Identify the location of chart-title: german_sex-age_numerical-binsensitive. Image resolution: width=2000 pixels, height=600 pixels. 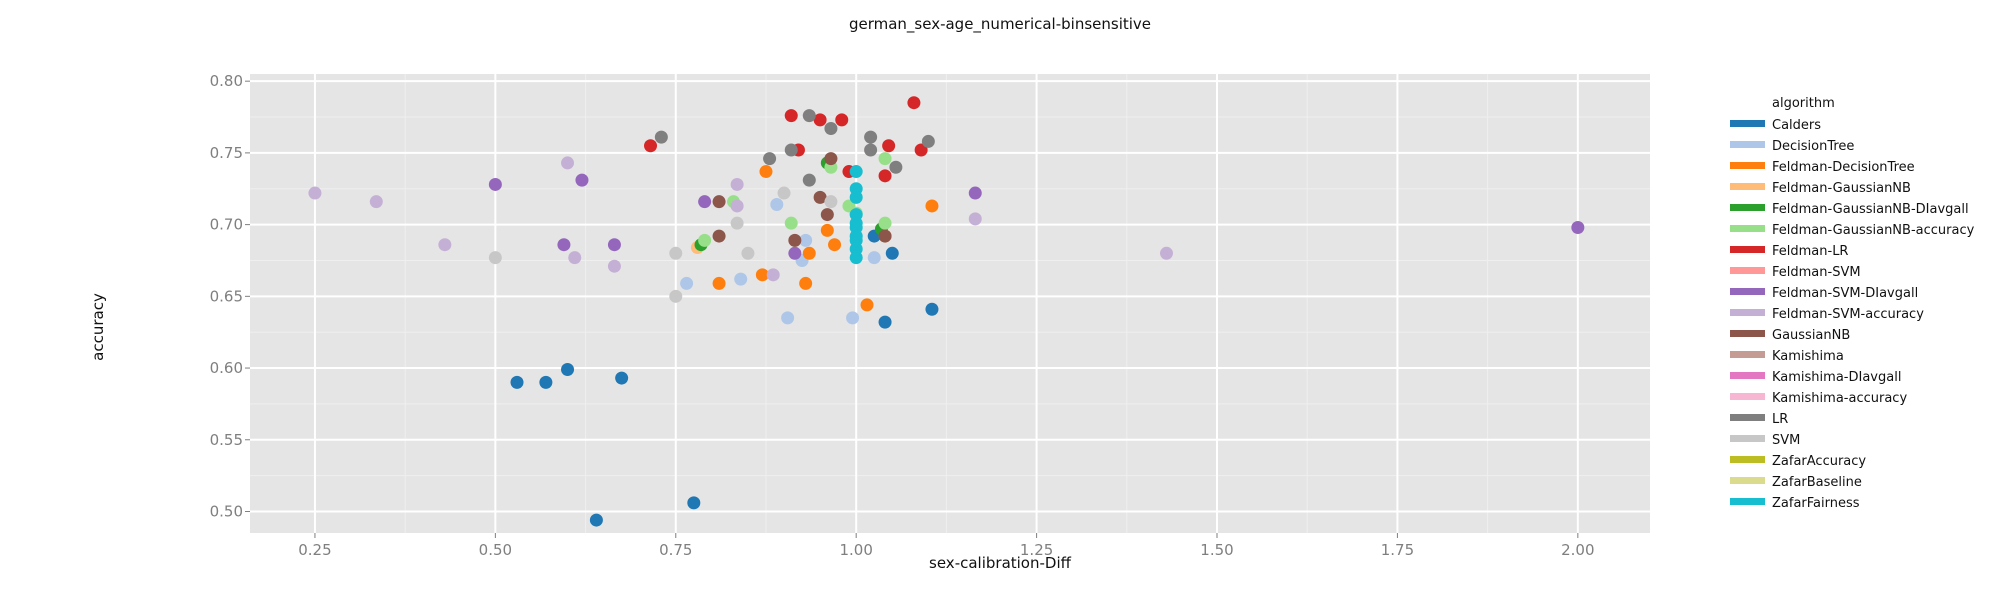
(1000, 24).